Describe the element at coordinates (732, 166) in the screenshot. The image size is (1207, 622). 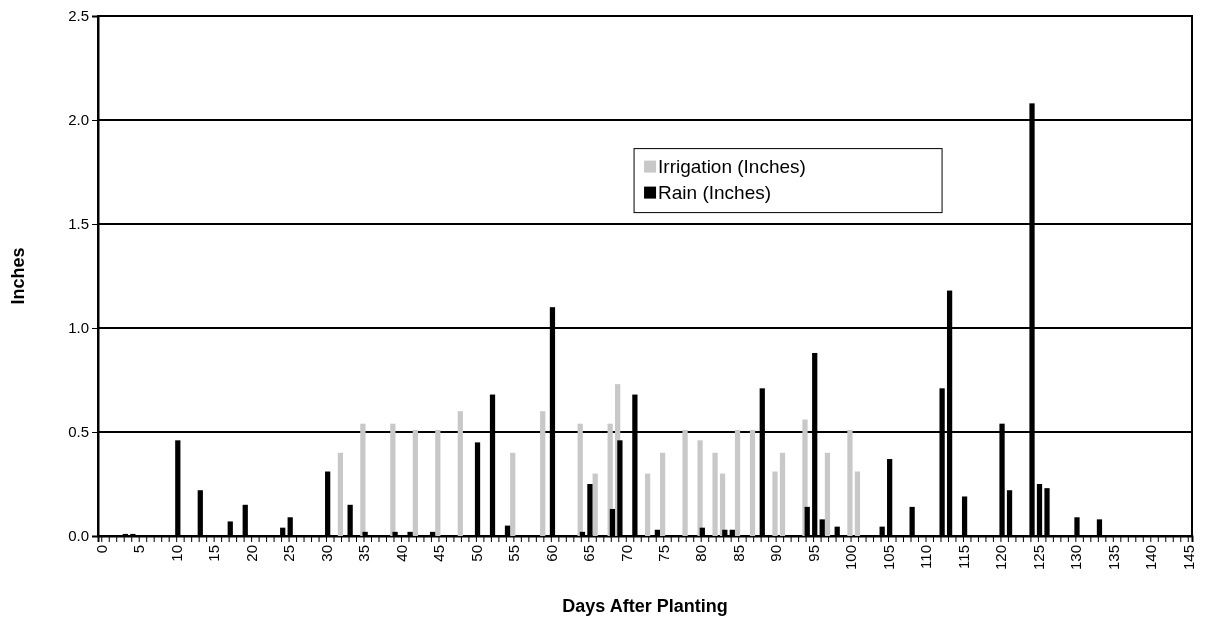
I see `legend-label: Irrigation (Inches)` at that location.